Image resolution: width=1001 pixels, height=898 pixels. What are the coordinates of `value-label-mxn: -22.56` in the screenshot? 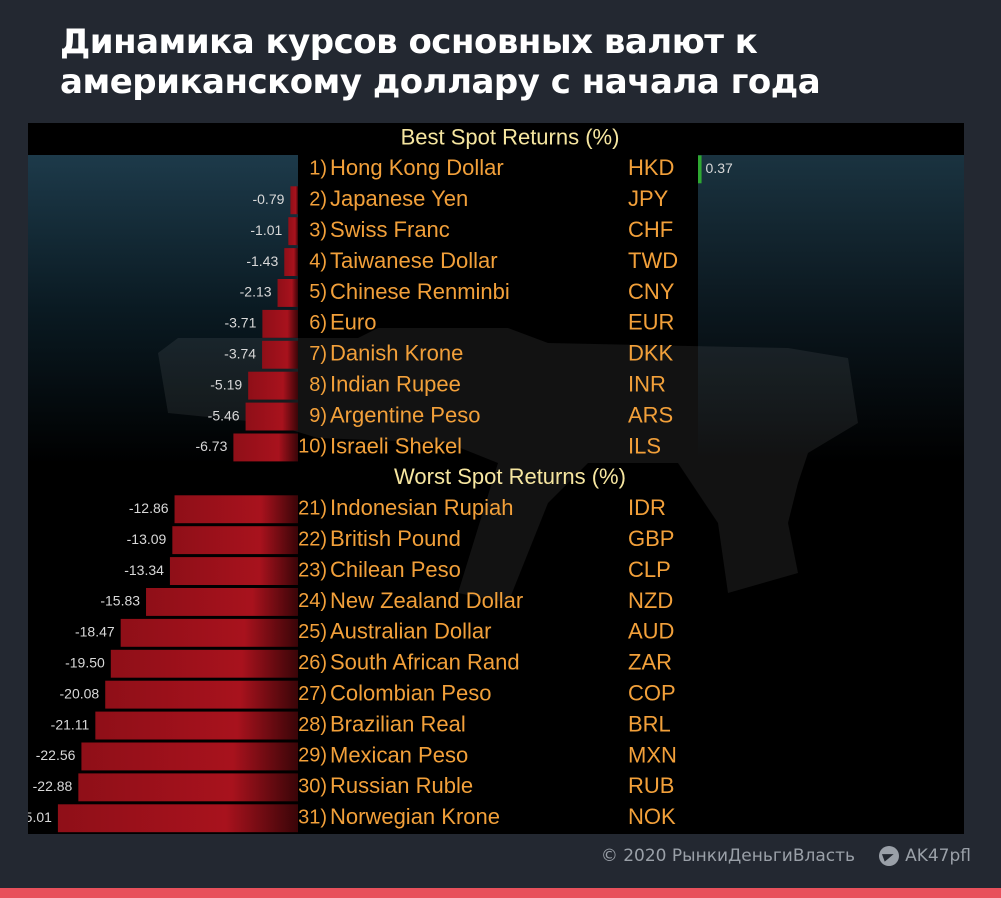 It's located at (56, 755).